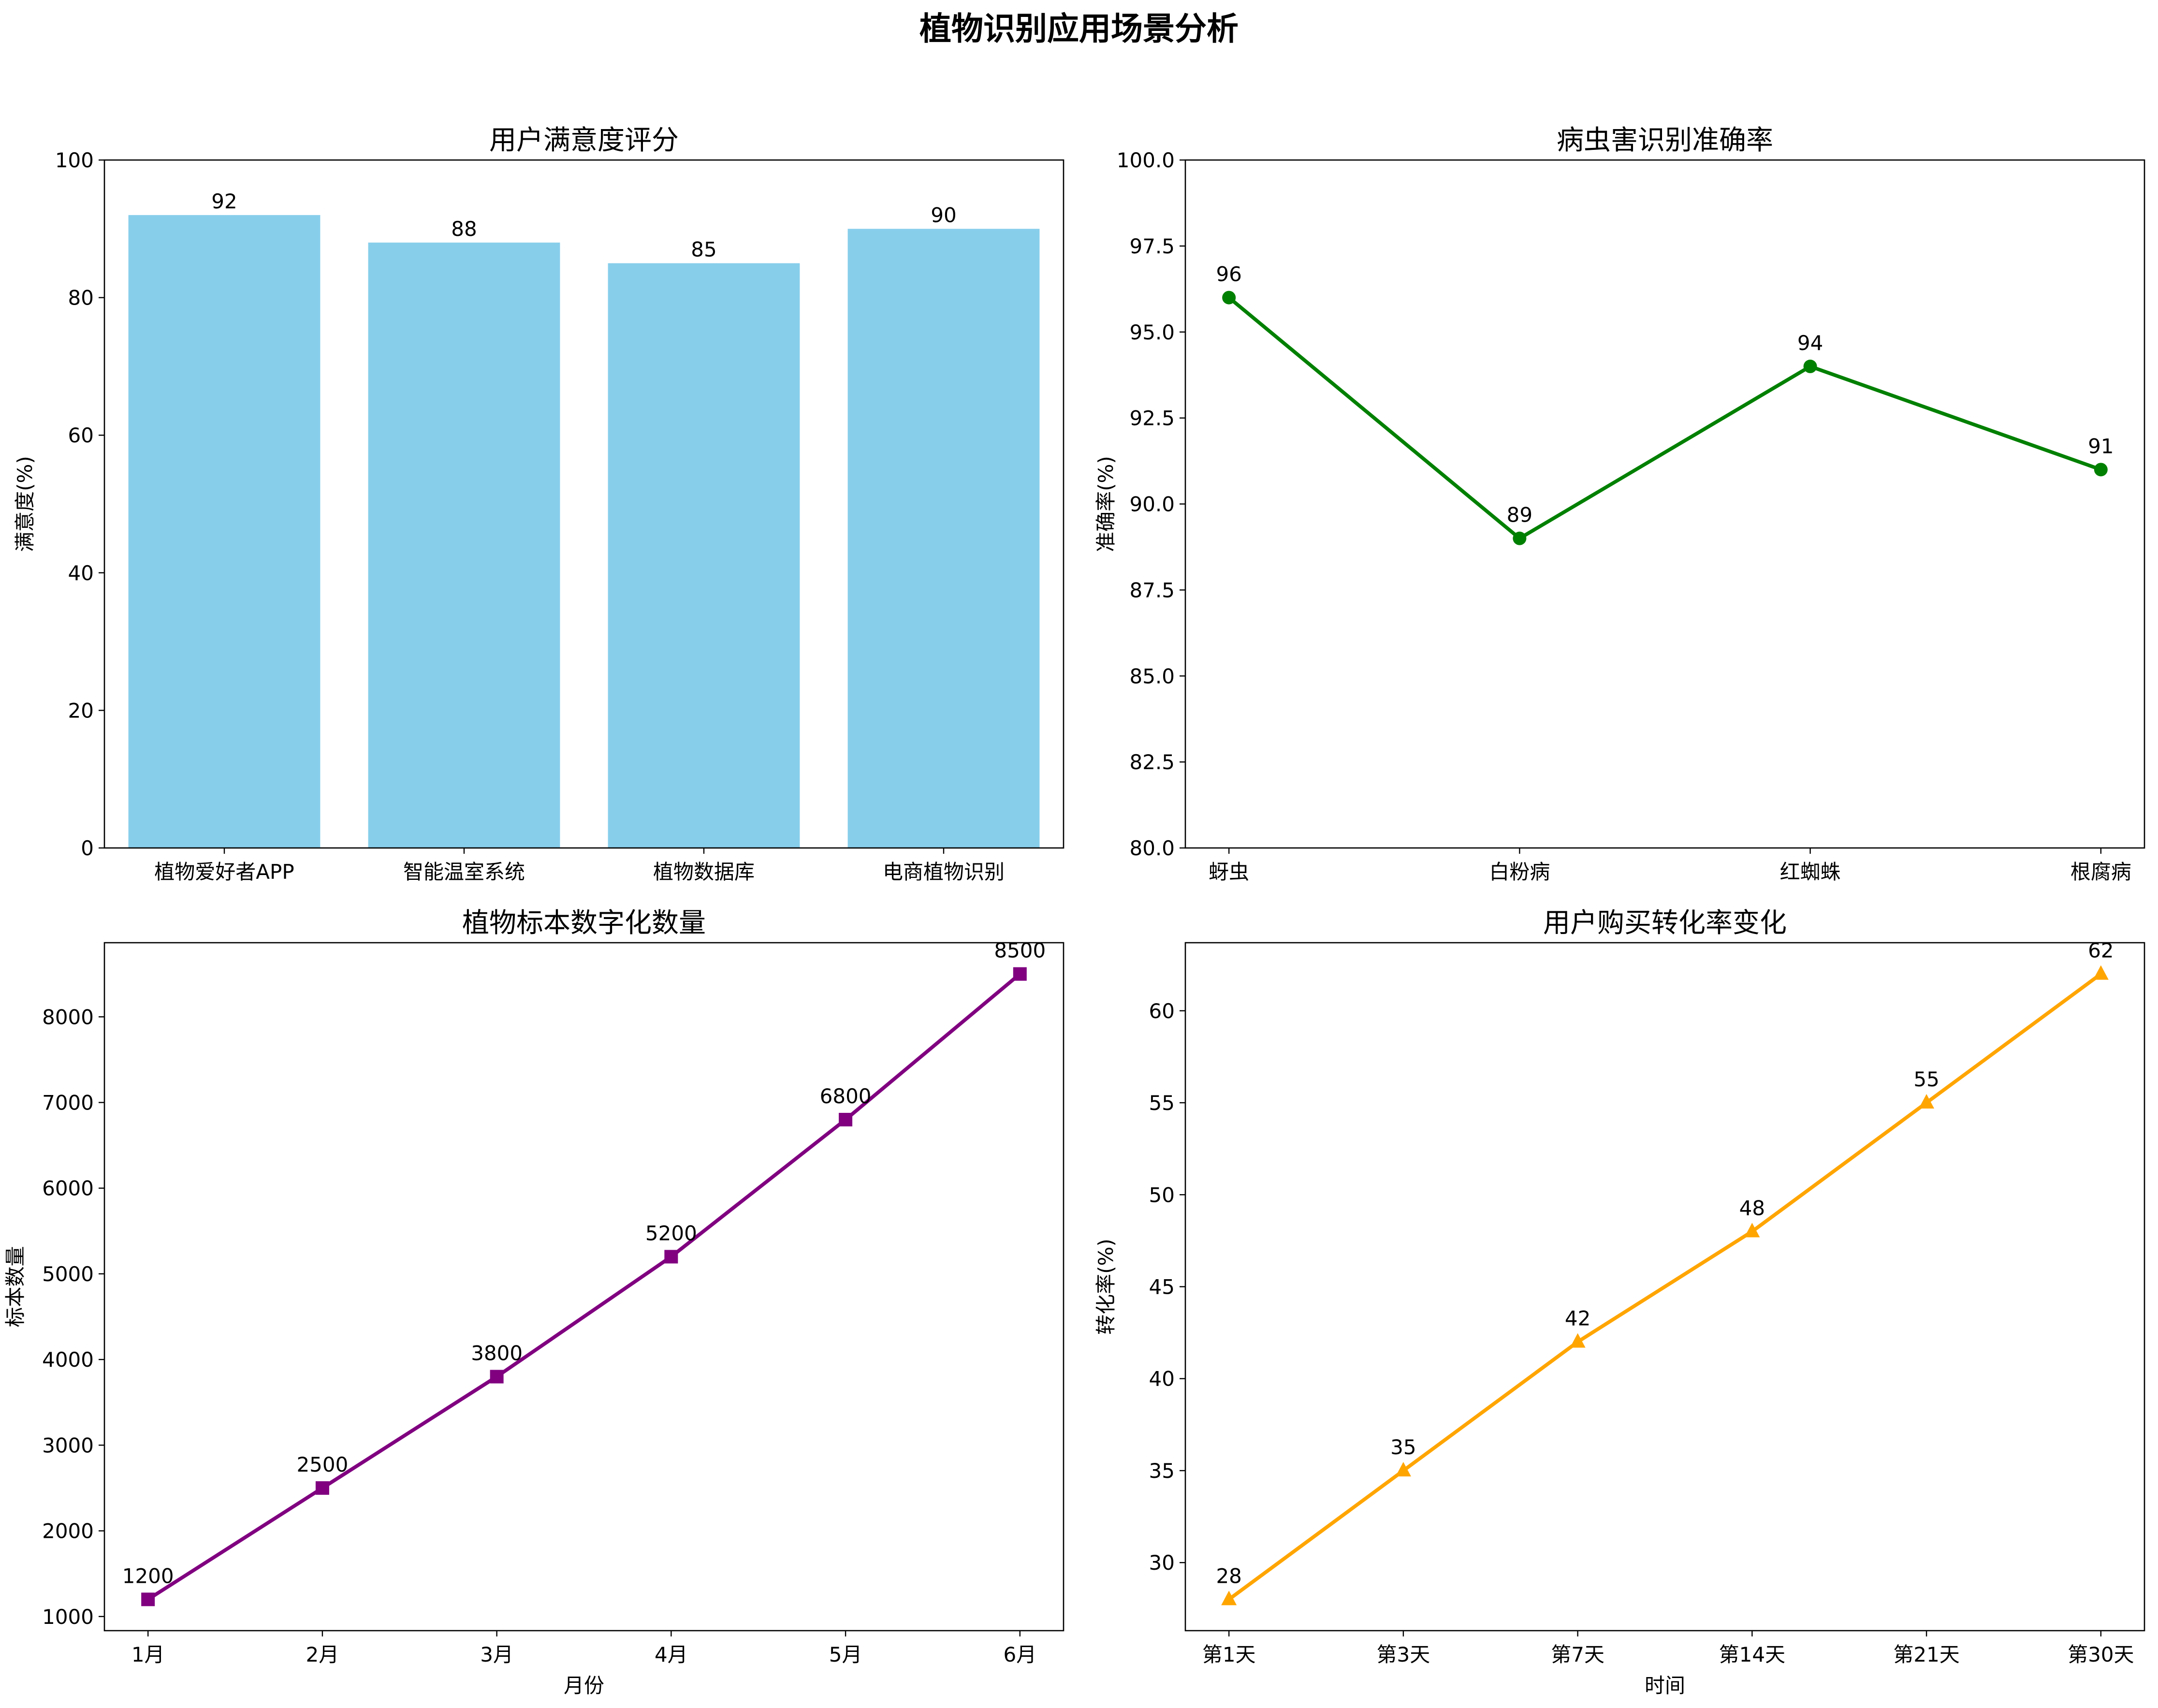 Image resolution: width=2158 pixels, height=1708 pixels. I want to click on y-tick-label: 80.0, so click(1152, 848).